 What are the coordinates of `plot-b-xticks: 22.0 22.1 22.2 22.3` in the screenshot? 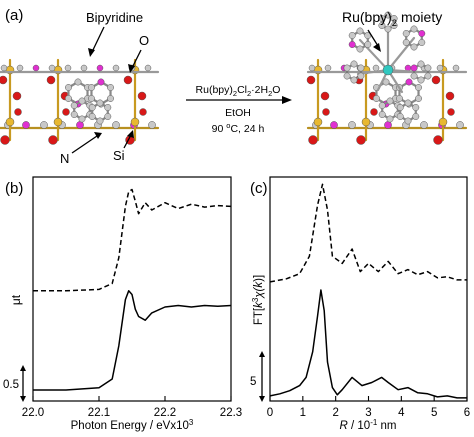 It's located at (132, 407).